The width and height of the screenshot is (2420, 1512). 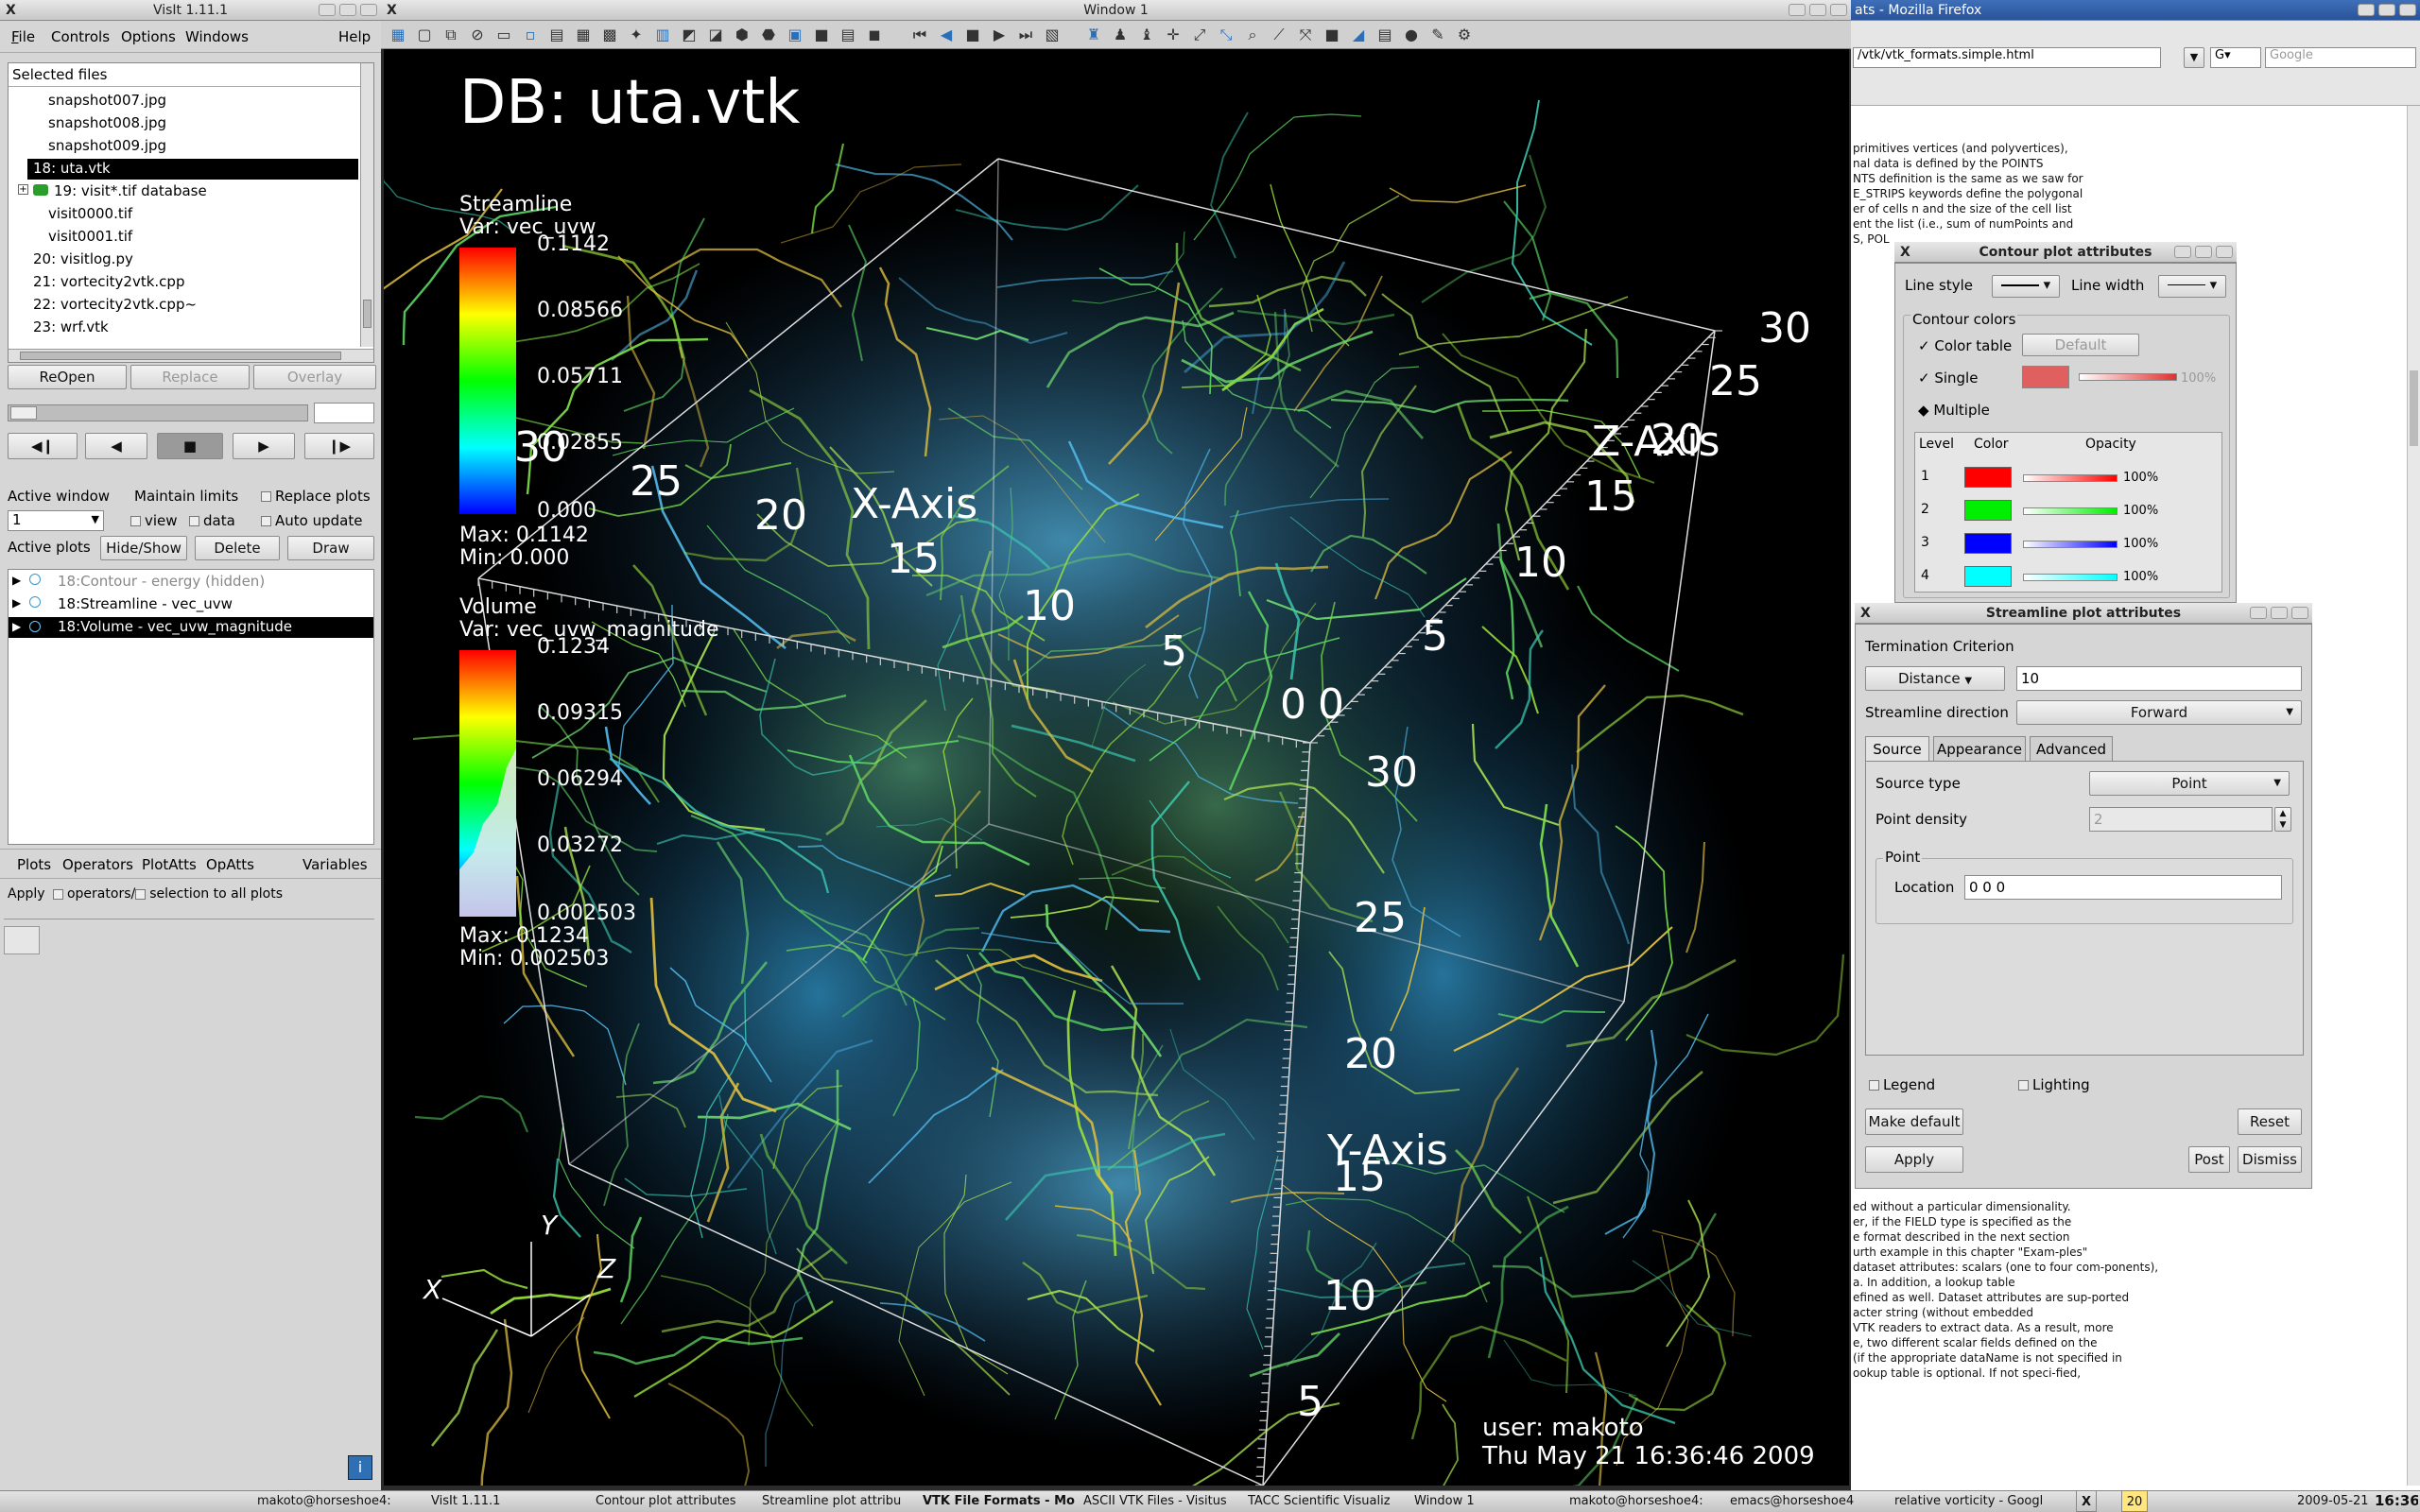 What do you see at coordinates (999, 1501) in the screenshot?
I see `taskbar-item: VTK File Formats - Mo` at bounding box center [999, 1501].